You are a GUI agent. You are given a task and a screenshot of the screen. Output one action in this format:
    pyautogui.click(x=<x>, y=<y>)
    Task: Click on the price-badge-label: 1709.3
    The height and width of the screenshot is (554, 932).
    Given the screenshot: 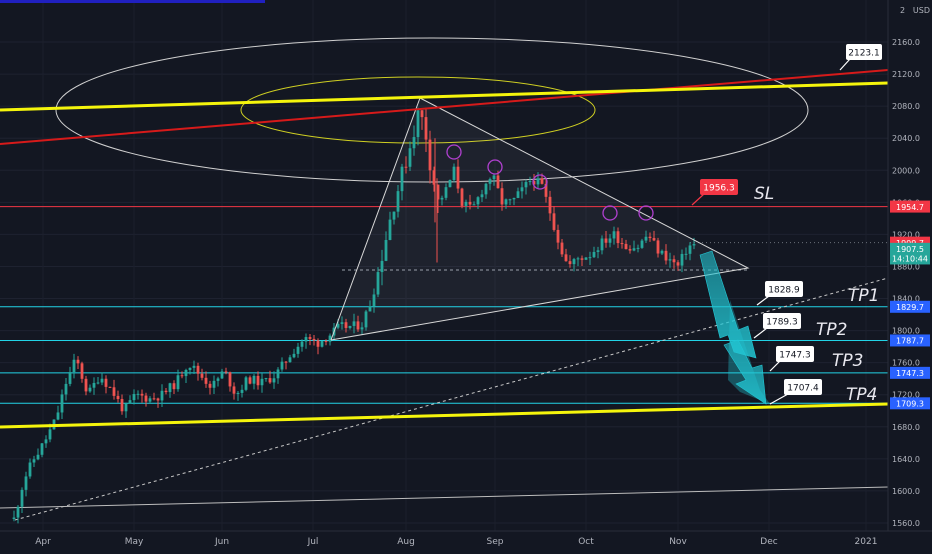 What is the action you would take?
    pyautogui.click(x=910, y=404)
    